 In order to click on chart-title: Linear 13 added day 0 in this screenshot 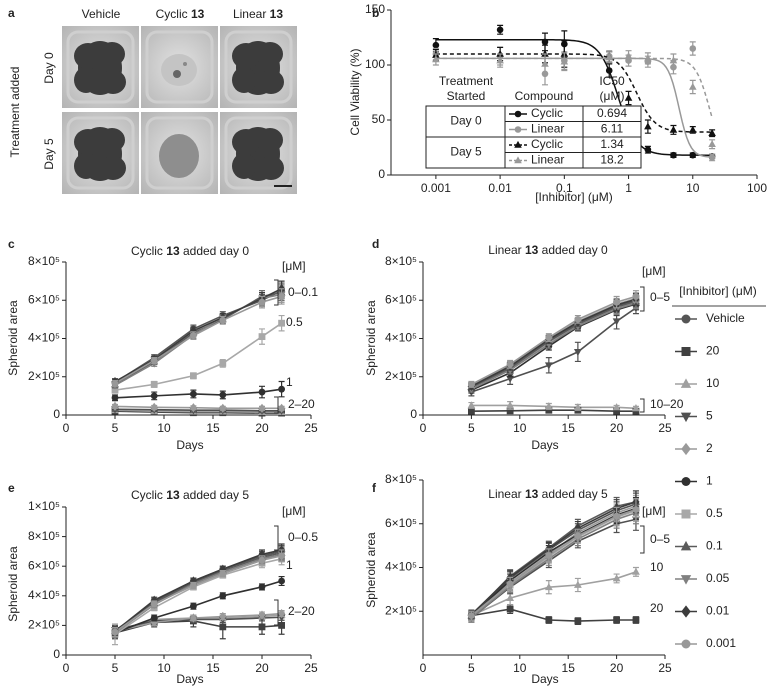, I will do `click(548, 250)`.